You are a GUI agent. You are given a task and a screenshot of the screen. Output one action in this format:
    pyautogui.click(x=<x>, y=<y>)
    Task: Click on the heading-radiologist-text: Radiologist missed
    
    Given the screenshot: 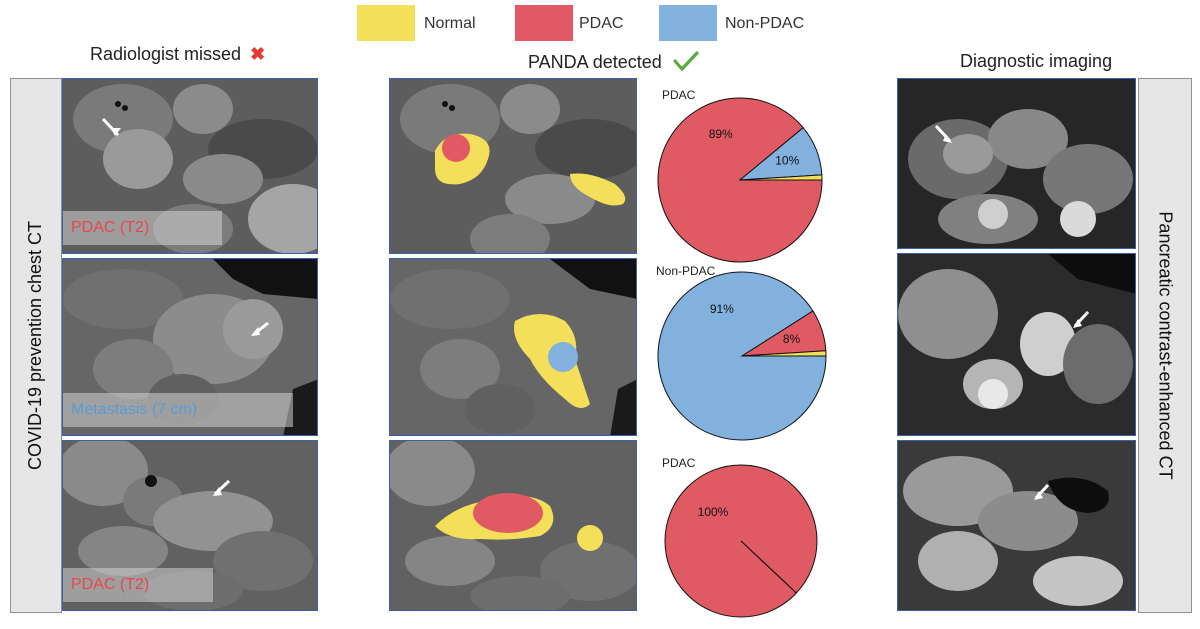 What is the action you would take?
    pyautogui.click(x=166, y=54)
    